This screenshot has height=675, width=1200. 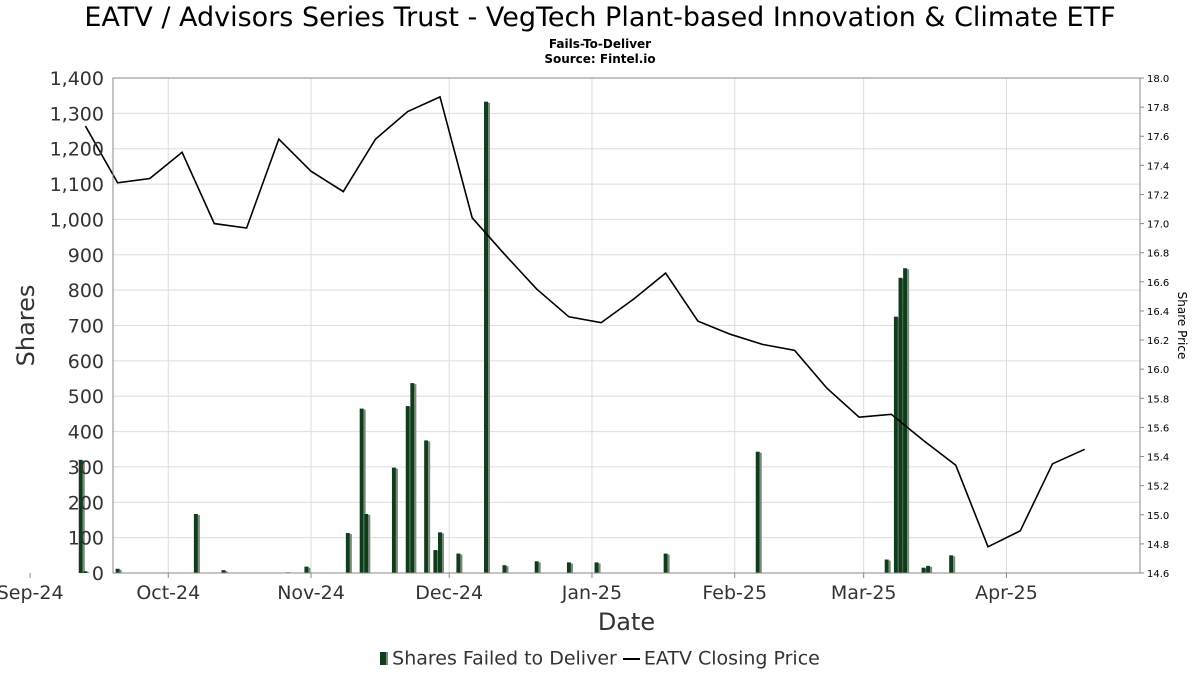 I want to click on y2-tick-label: 16.8, so click(x=1158, y=254).